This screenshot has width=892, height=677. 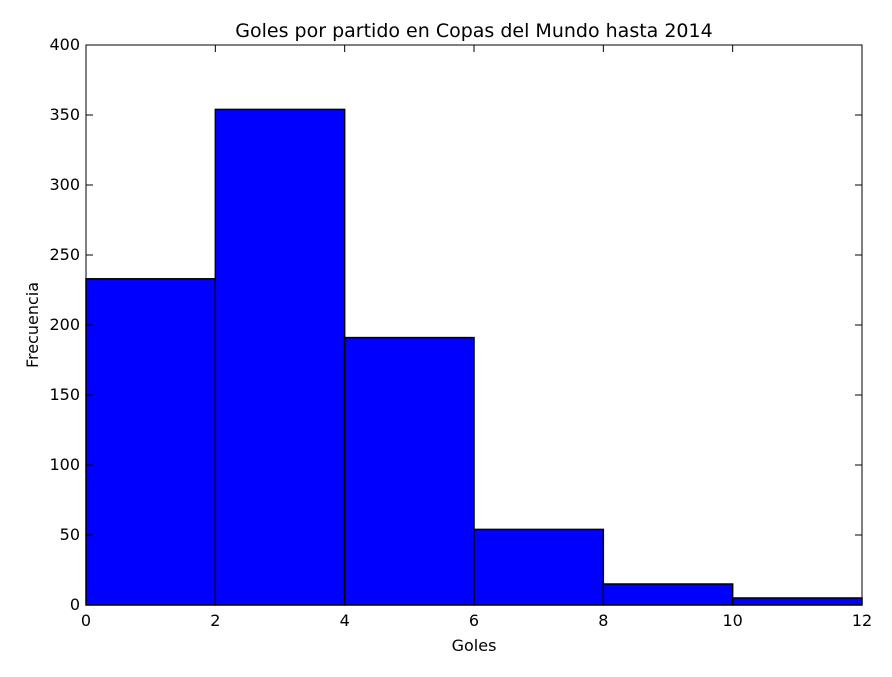 I want to click on y-tick-label-1: 50, so click(x=70, y=534).